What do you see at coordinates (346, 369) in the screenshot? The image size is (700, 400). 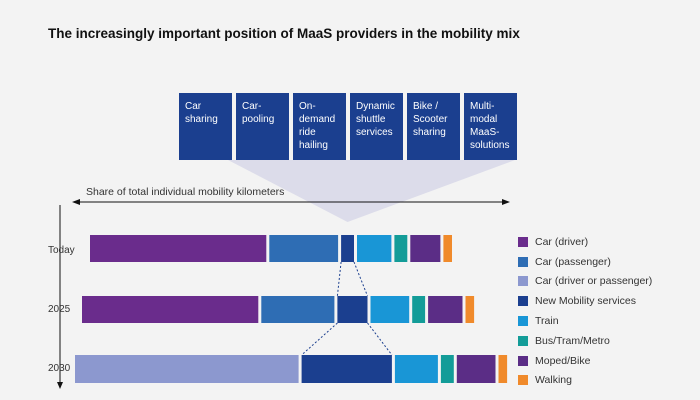 I see `bar-2030-new-mobility-services` at bounding box center [346, 369].